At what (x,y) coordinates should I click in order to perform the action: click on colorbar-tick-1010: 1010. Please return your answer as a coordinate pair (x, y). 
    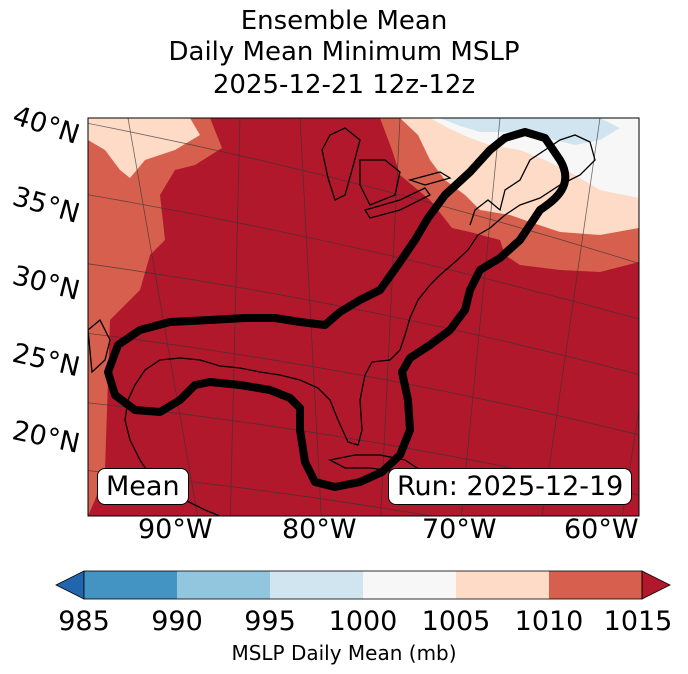
    Looking at the image, I should click on (549, 621).